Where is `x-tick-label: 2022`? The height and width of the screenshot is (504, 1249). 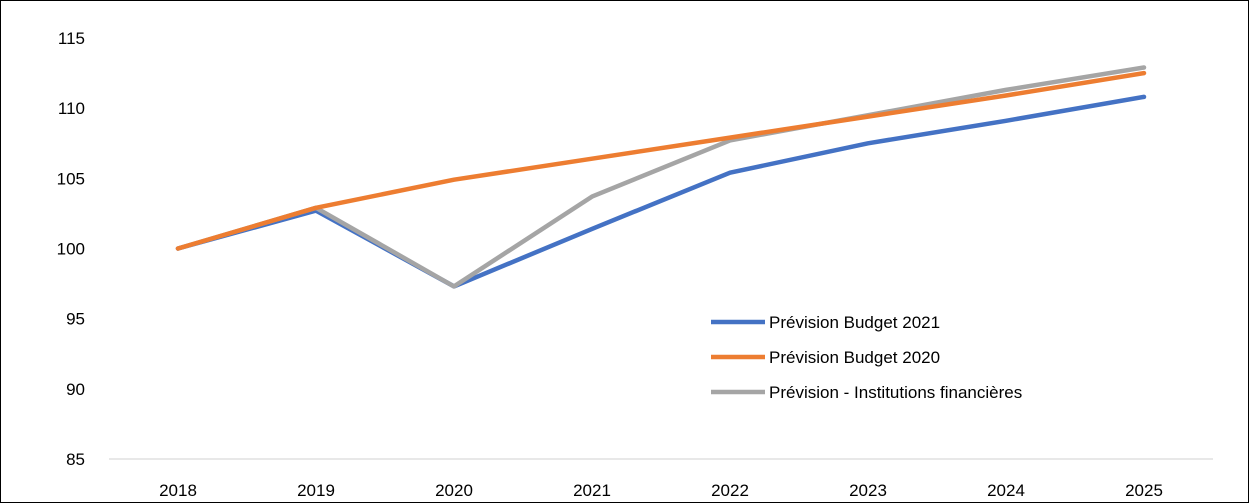
x-tick-label: 2022 is located at coordinates (730, 490).